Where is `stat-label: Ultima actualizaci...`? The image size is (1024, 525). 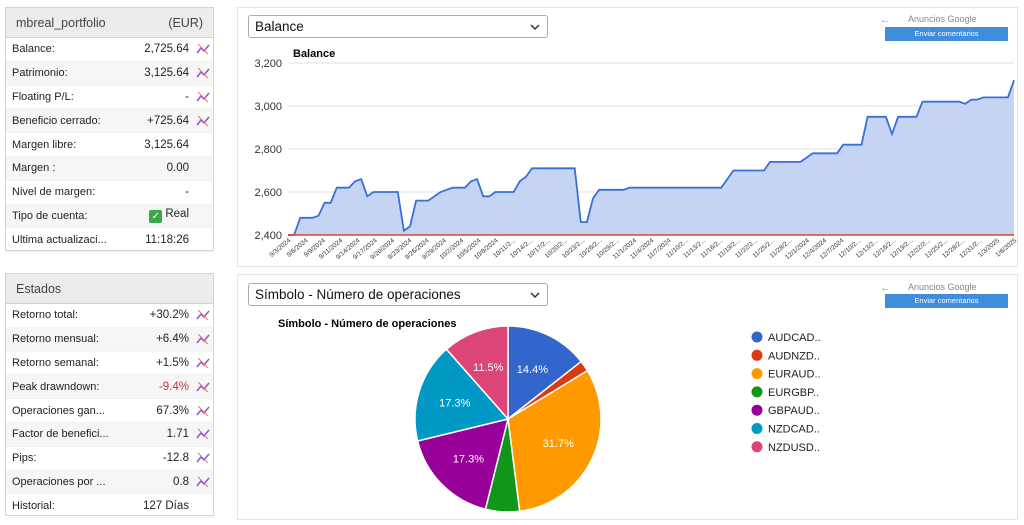
stat-label: Ultima actualizaci... is located at coordinates (59, 239).